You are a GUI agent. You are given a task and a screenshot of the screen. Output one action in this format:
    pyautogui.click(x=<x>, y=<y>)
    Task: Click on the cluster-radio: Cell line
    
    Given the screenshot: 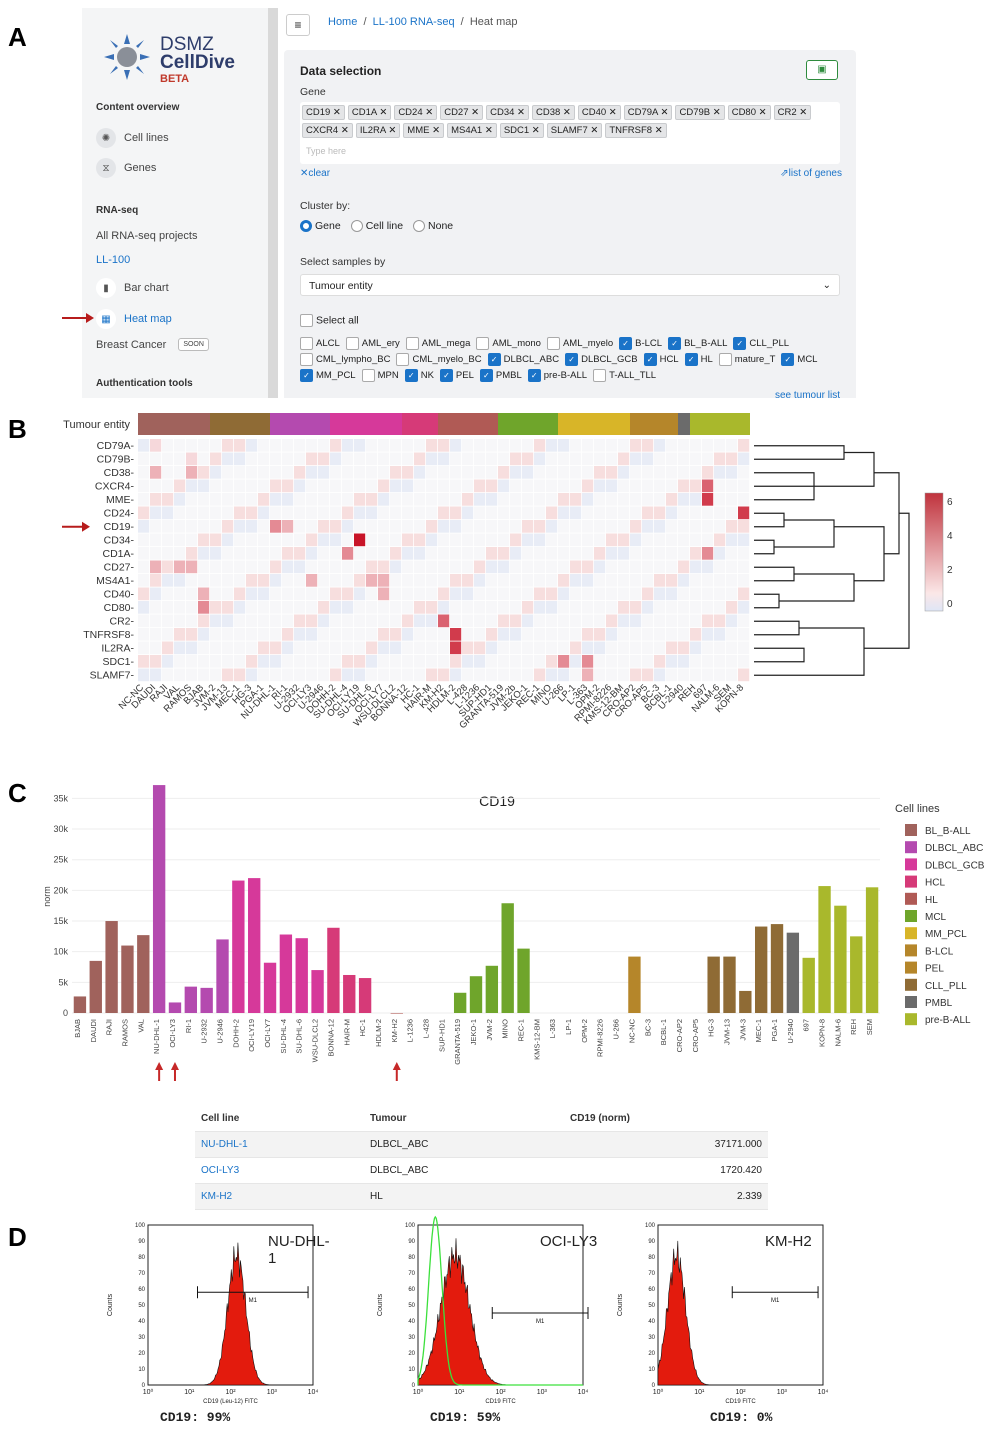 What is the action you would take?
    pyautogui.click(x=376, y=226)
    